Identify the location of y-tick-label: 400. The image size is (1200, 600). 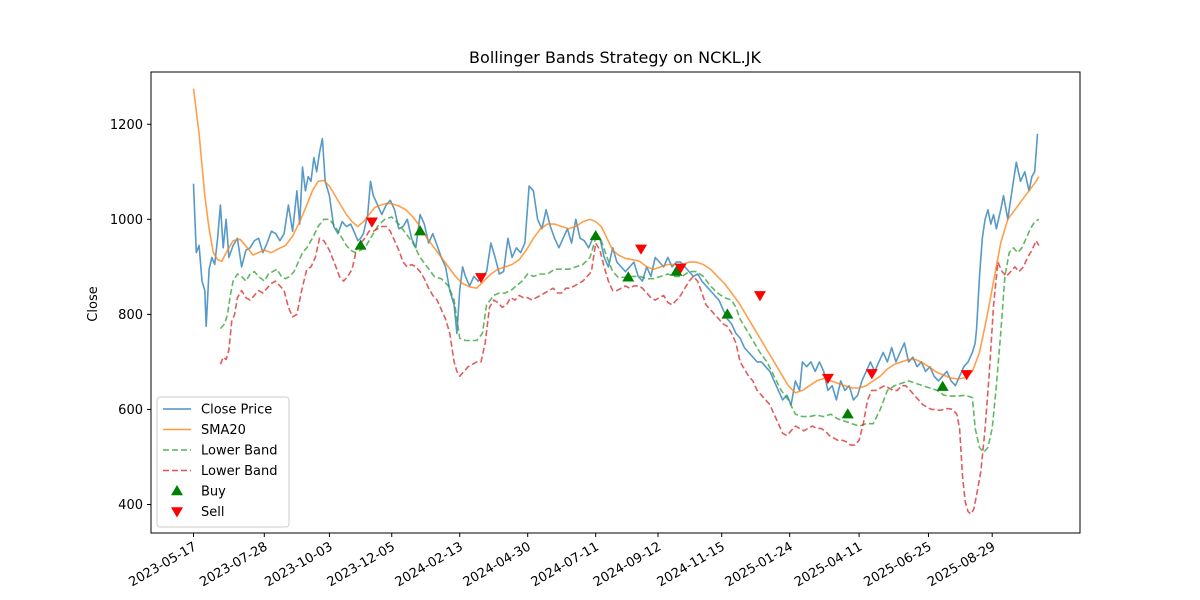
(130, 505).